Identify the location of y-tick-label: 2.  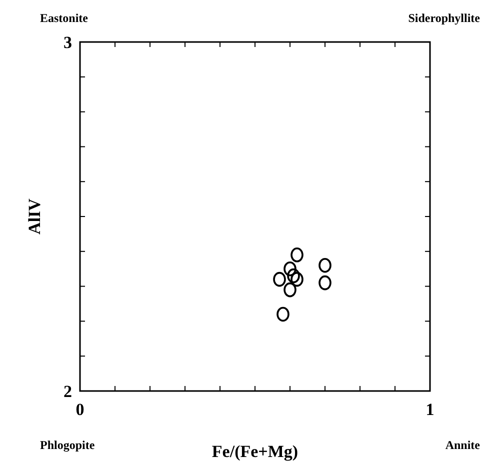
(68, 391).